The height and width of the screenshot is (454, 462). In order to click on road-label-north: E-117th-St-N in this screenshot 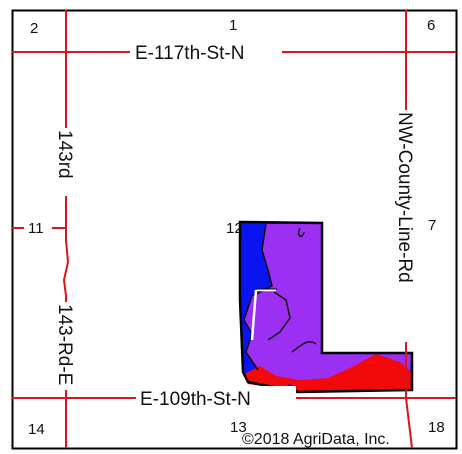, I will do `click(189, 53)`.